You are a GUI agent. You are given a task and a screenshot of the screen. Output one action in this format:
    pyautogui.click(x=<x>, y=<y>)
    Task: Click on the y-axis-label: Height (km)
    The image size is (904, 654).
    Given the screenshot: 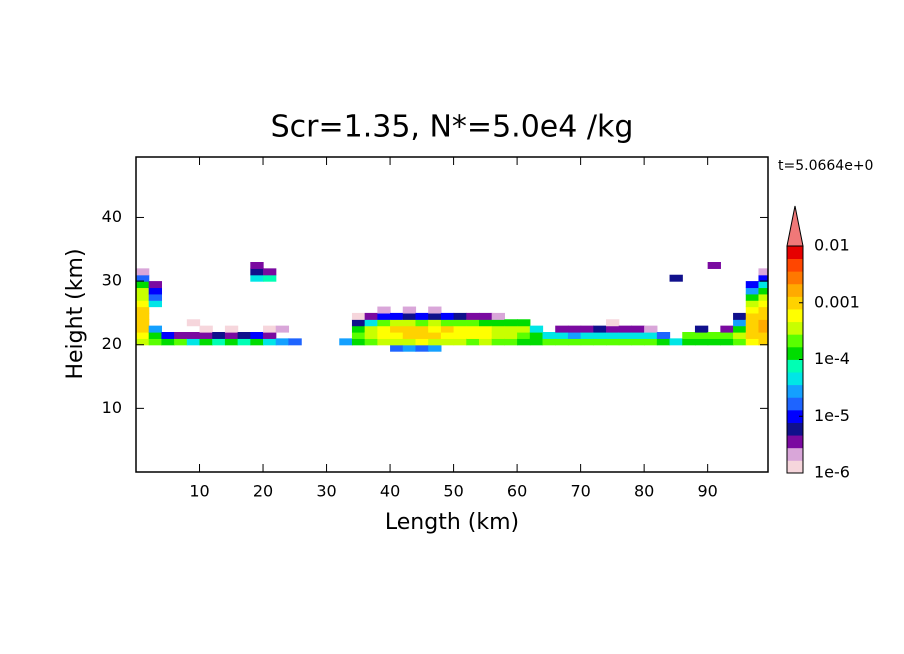 What is the action you would take?
    pyautogui.click(x=75, y=313)
    